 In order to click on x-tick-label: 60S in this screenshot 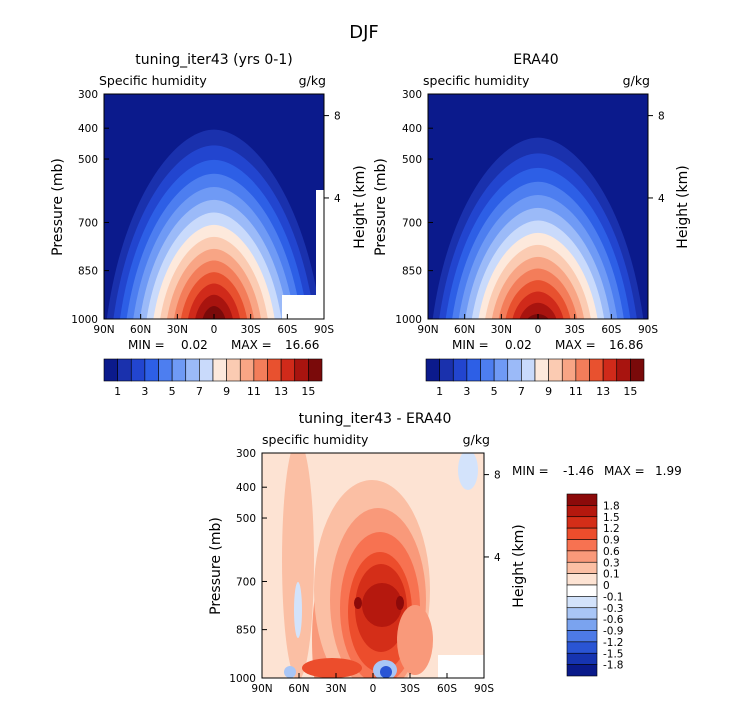, I will do `click(447, 689)`.